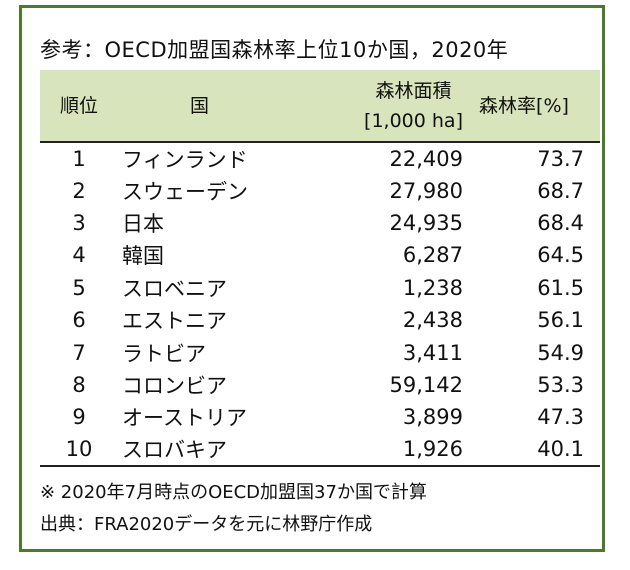 This screenshot has width=630, height=570. I want to click on cell-area: 59,142, so click(426, 384).